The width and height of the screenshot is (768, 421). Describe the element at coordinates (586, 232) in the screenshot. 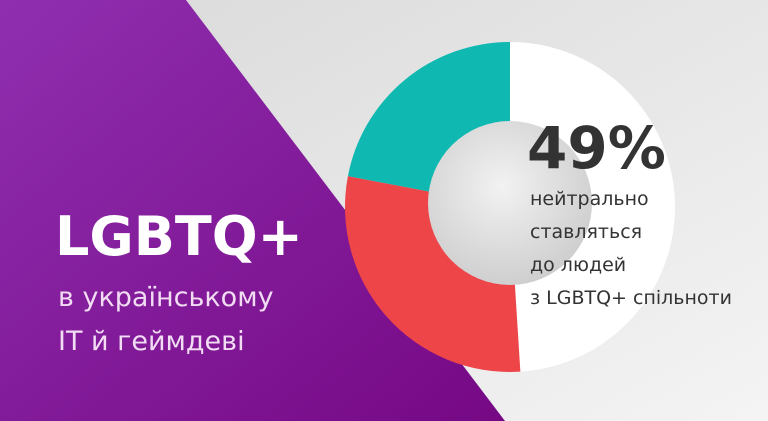

I see `annotation-line: ставляться` at that location.